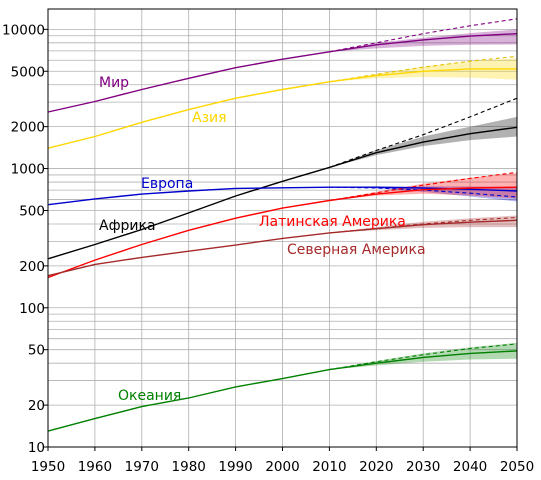 Image resolution: width=541 pixels, height=480 pixels. What do you see at coordinates (32, 309) in the screenshot?
I see `y-tick-label: 100` at bounding box center [32, 309].